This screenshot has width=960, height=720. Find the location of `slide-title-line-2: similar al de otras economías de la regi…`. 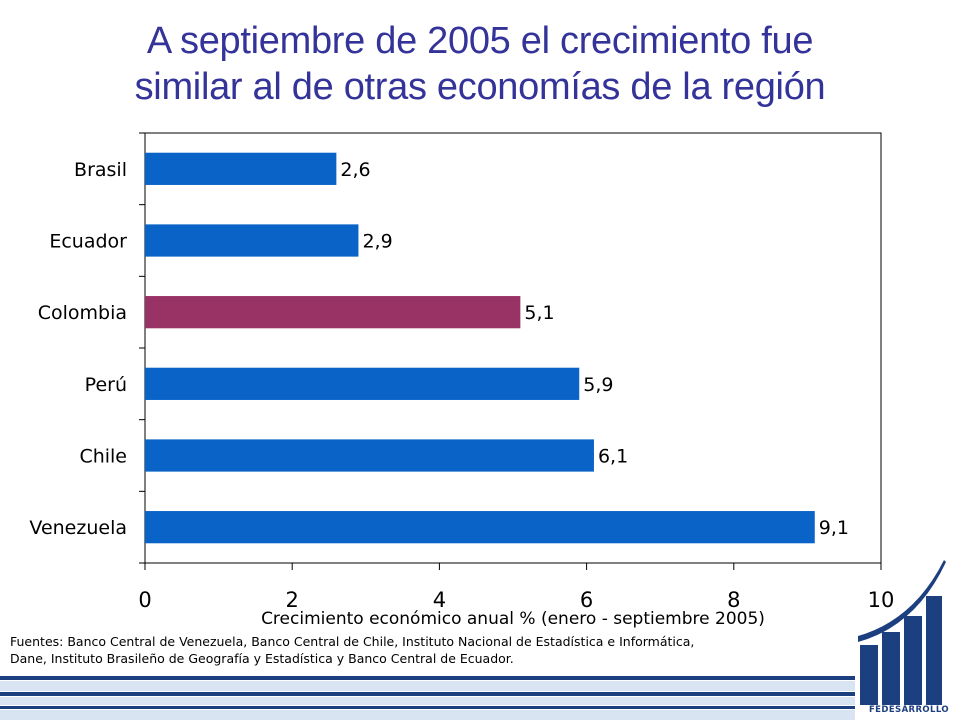

slide-title-line-2: similar al de otras economías de la regi… is located at coordinates (480, 87).